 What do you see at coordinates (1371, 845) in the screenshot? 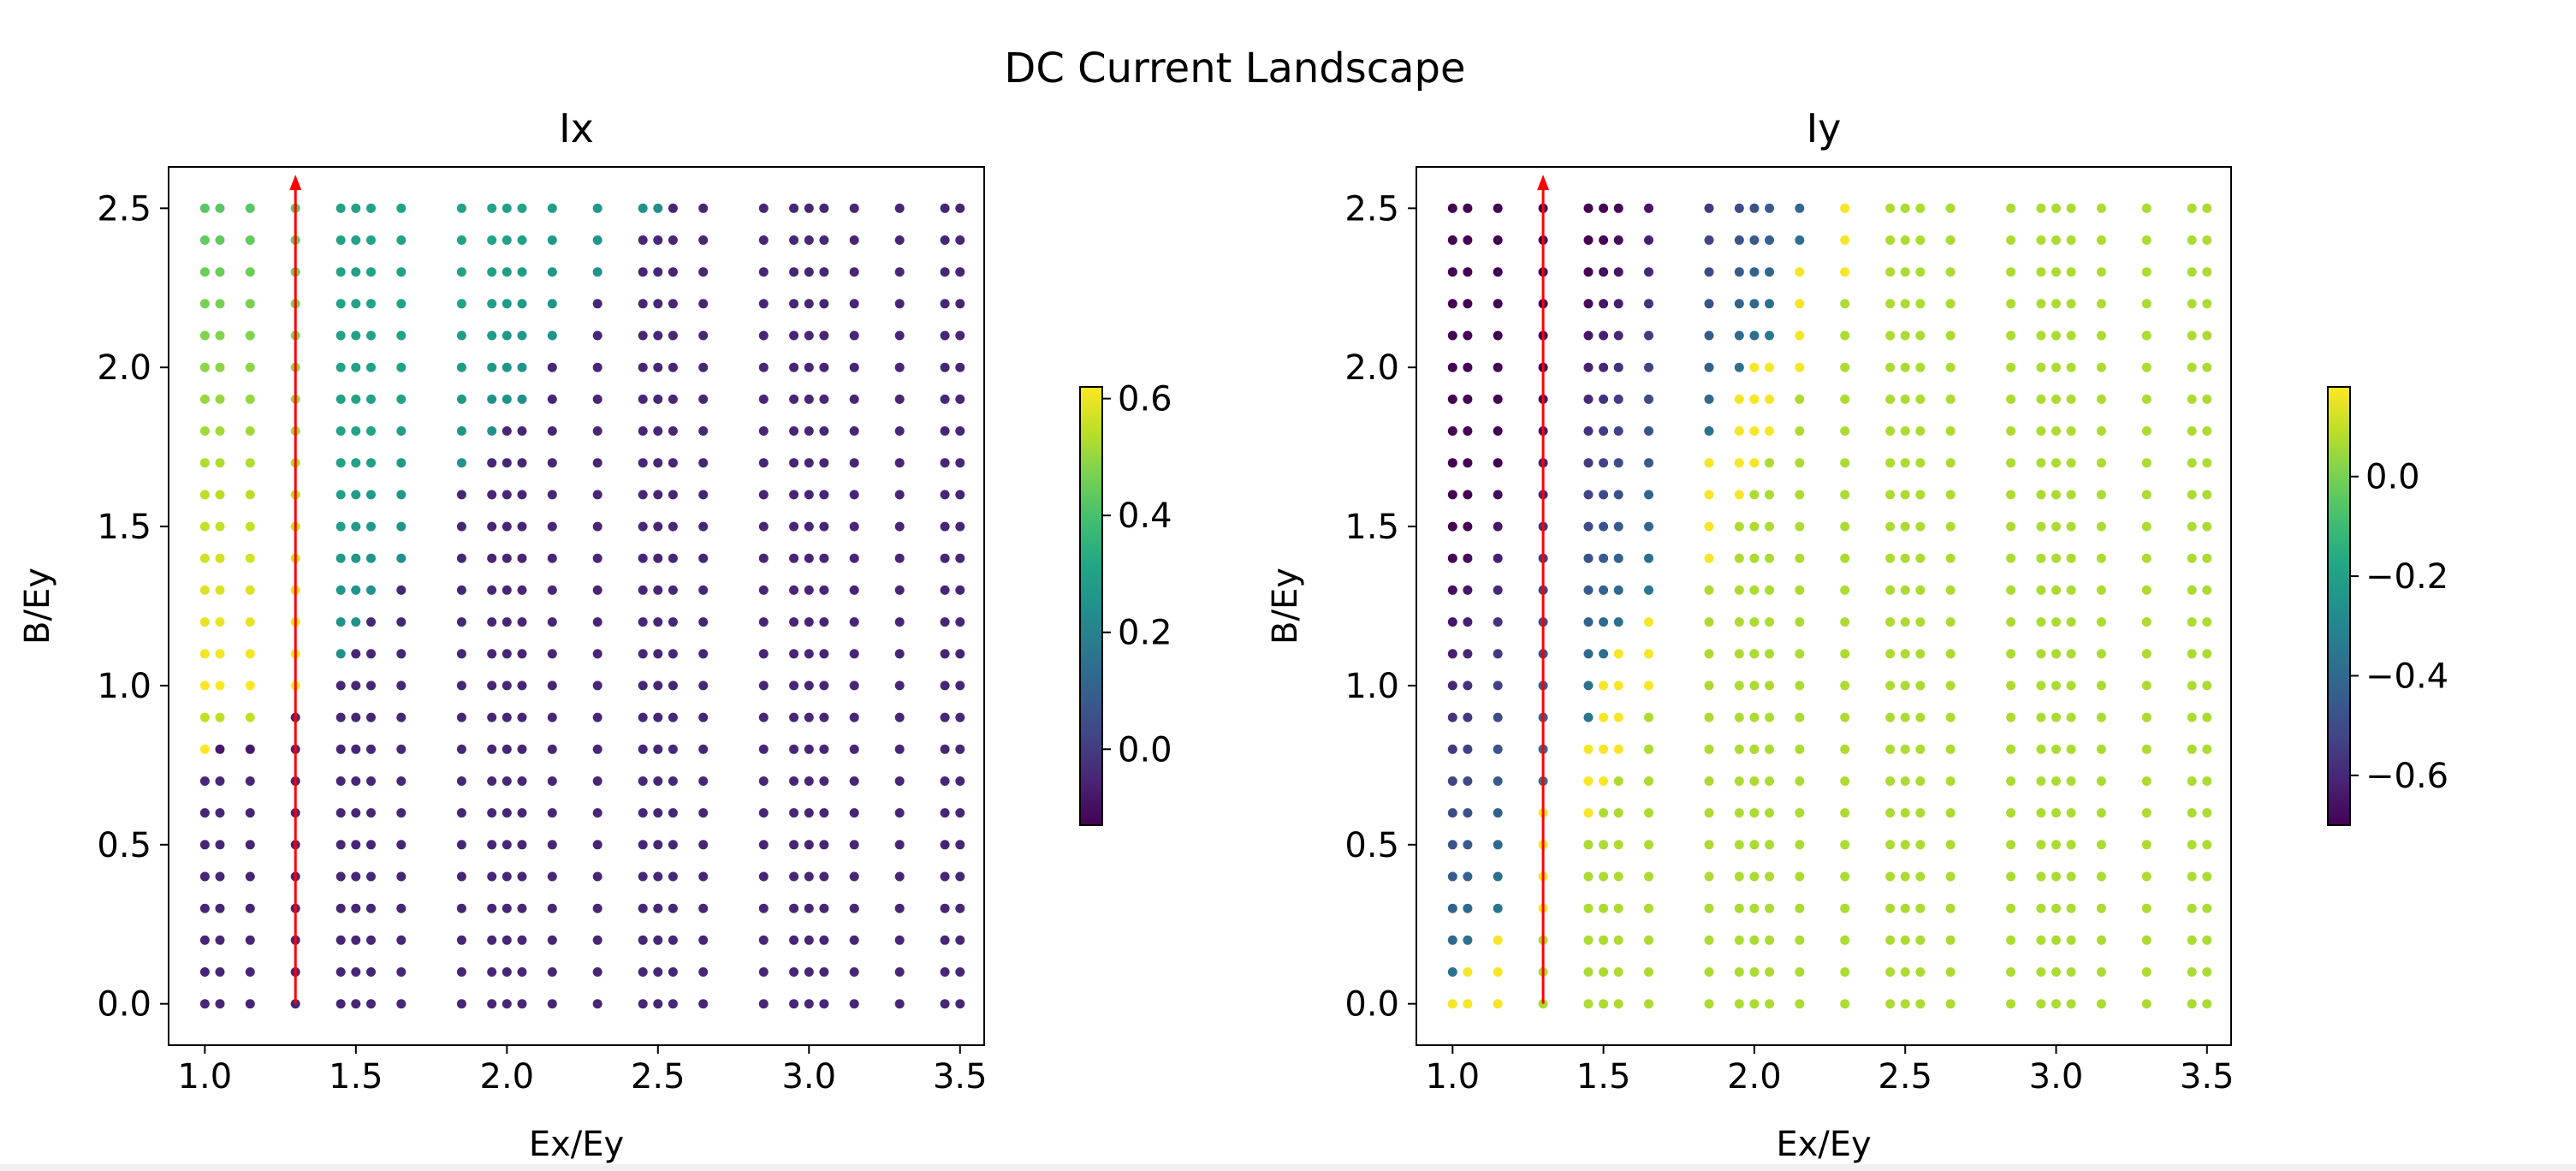
I see `y-tick-label: 0.5` at bounding box center [1371, 845].